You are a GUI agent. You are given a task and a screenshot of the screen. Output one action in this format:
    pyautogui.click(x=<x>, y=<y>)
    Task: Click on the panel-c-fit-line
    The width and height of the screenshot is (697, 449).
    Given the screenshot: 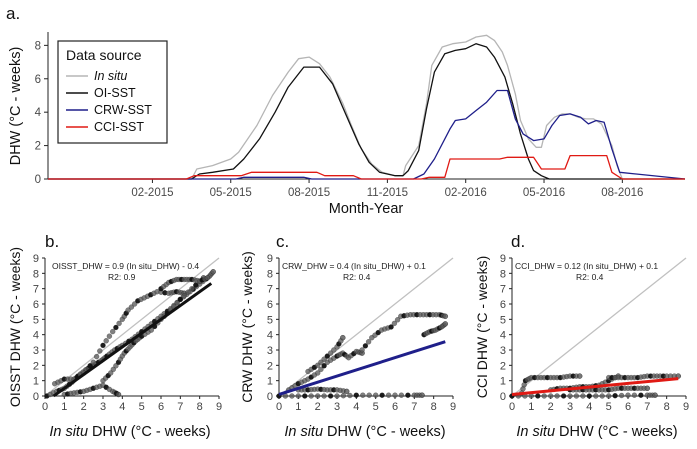 What is the action you would take?
    pyautogui.click(x=362, y=368)
    